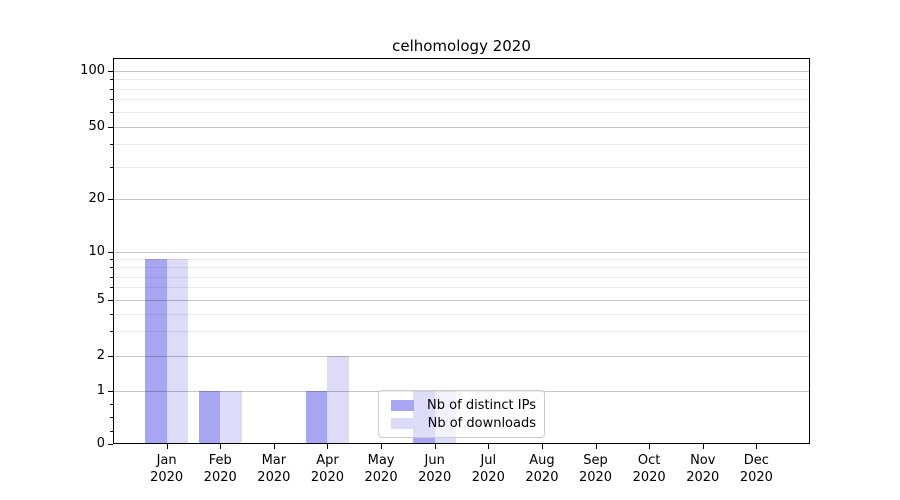 Image resolution: width=900 pixels, height=500 pixels. Describe the element at coordinates (481, 423) in the screenshot. I see `legend-label-downloads: Nb of downloads` at that location.